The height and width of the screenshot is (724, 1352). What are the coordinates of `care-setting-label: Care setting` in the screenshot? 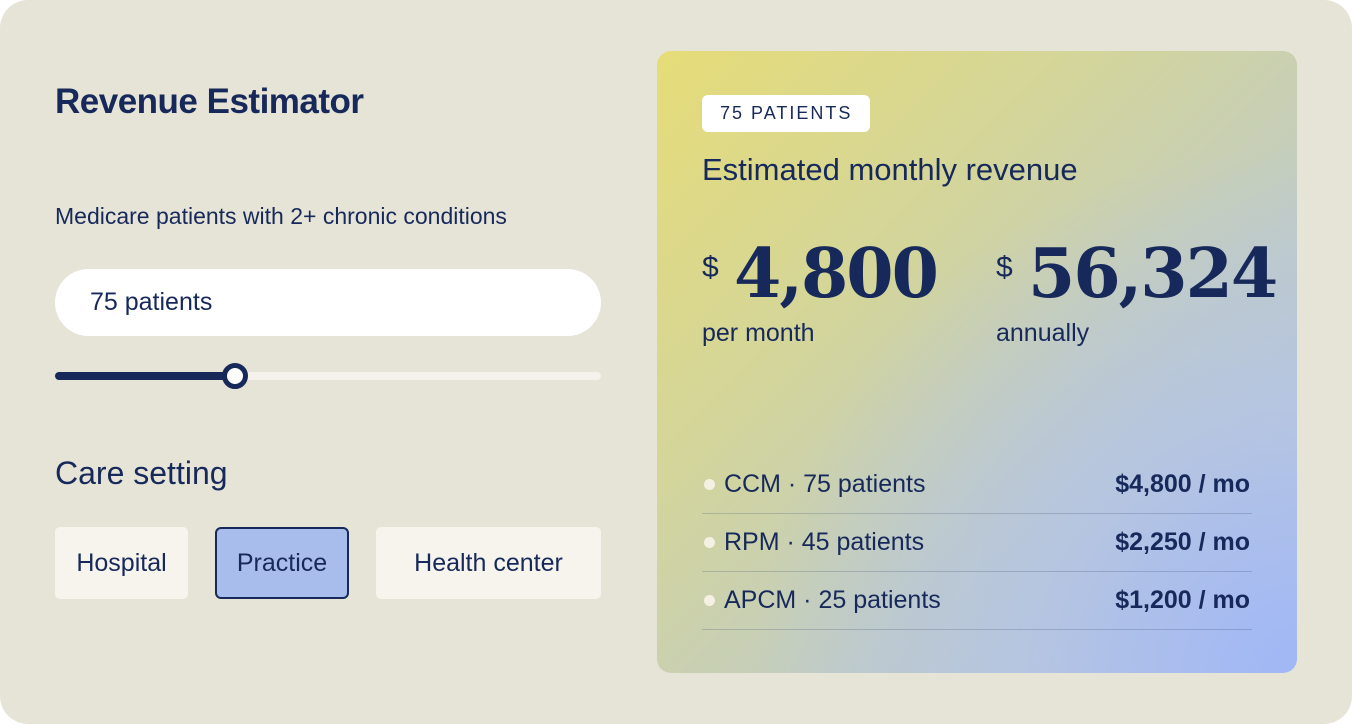 It's located at (141, 473).